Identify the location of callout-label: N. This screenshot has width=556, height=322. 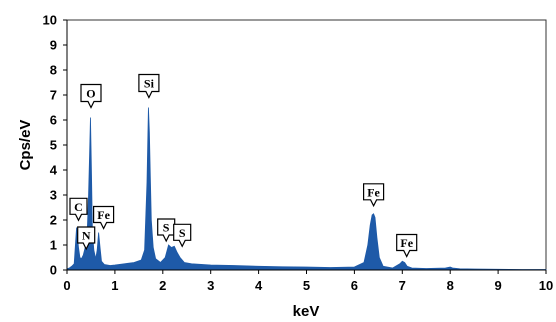
(86, 236).